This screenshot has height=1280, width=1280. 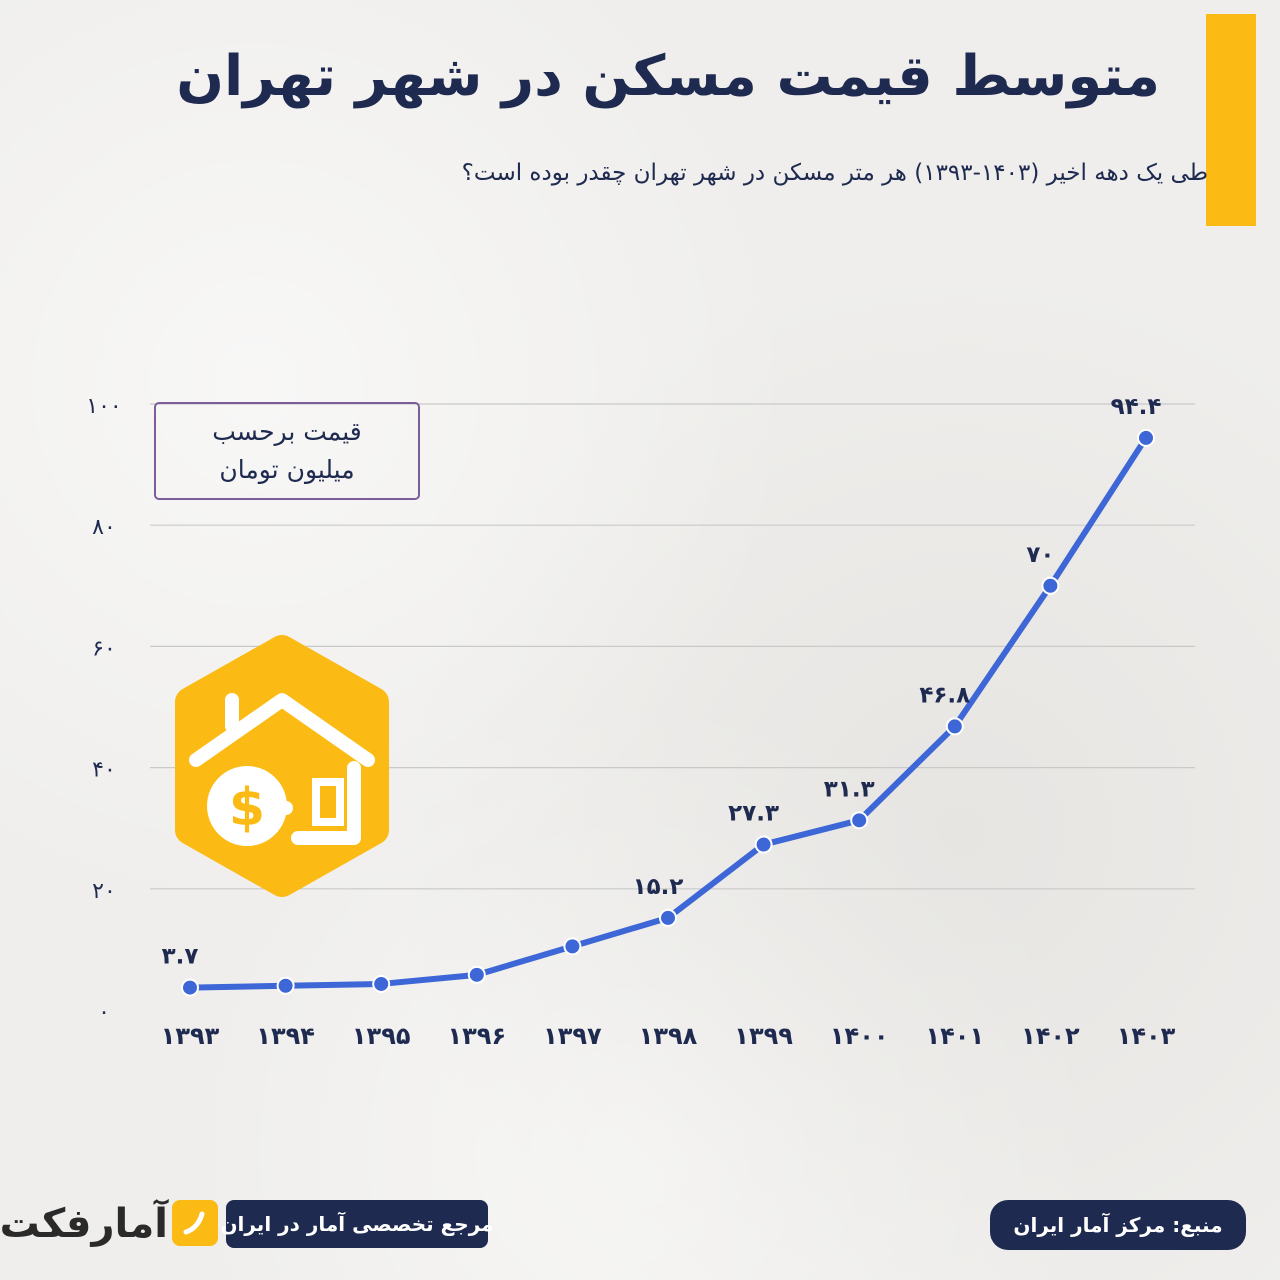 I want to click on x-tick-label: ۱۳۹۸, so click(x=668, y=1036).